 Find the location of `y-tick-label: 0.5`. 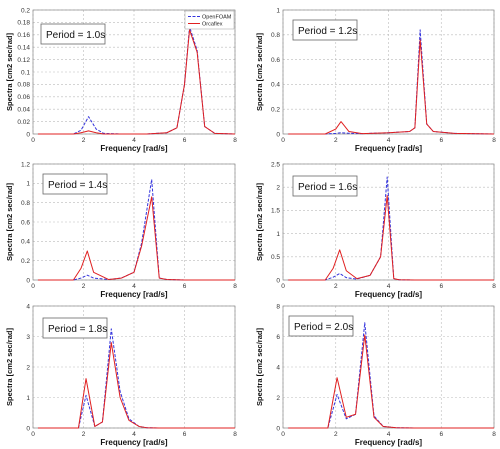

y-tick-label: 0.5 is located at coordinates (275, 257).